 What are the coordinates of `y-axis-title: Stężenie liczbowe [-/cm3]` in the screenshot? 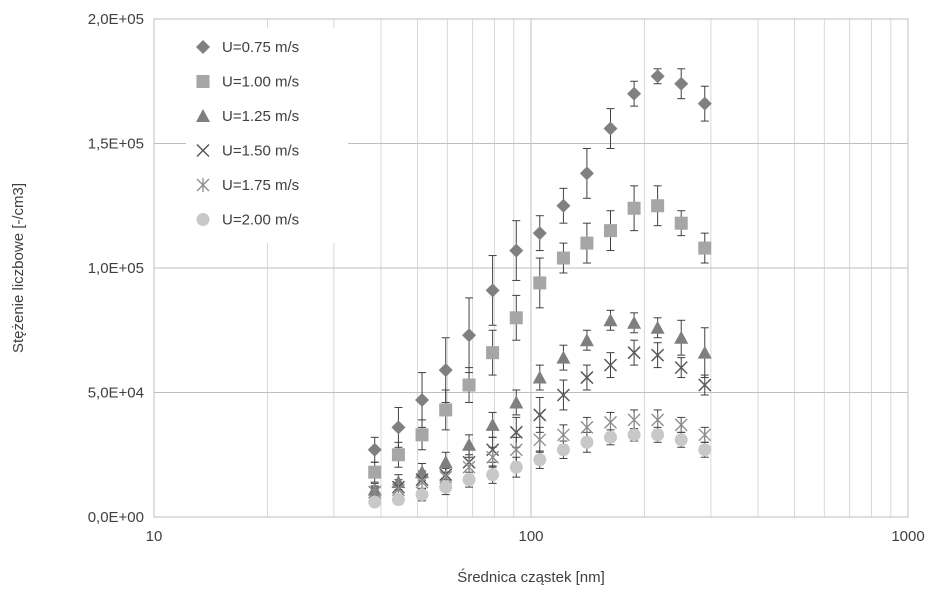 It's located at (18, 268).